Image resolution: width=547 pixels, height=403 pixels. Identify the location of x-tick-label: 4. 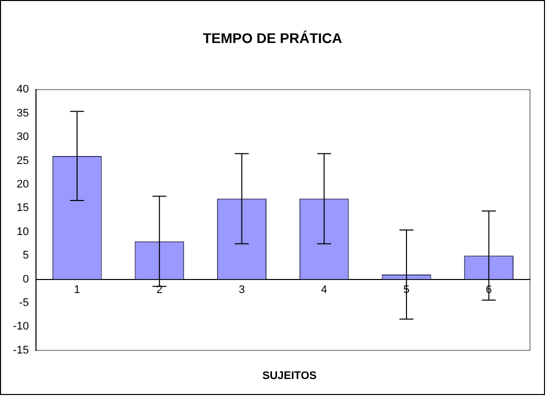
(324, 290).